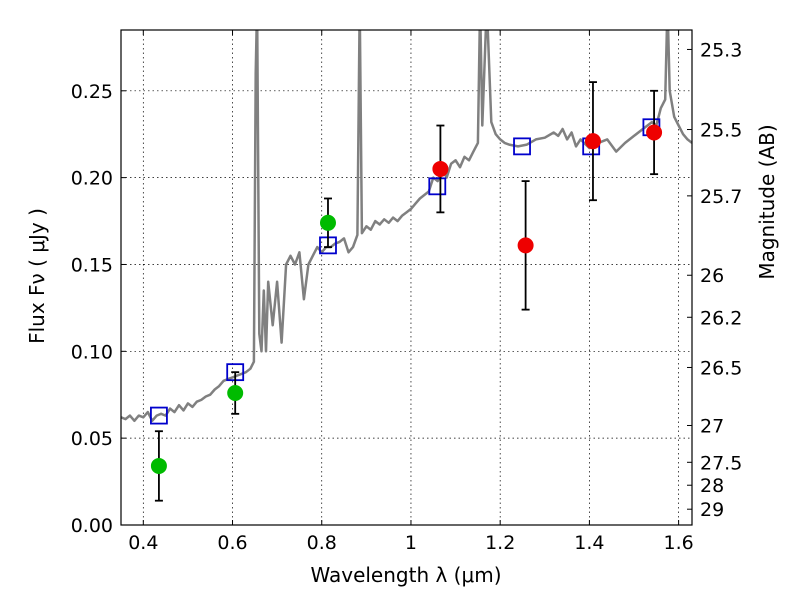  Describe the element at coordinates (500, 543) in the screenshot. I see `x-tick-label: 1.2` at that location.